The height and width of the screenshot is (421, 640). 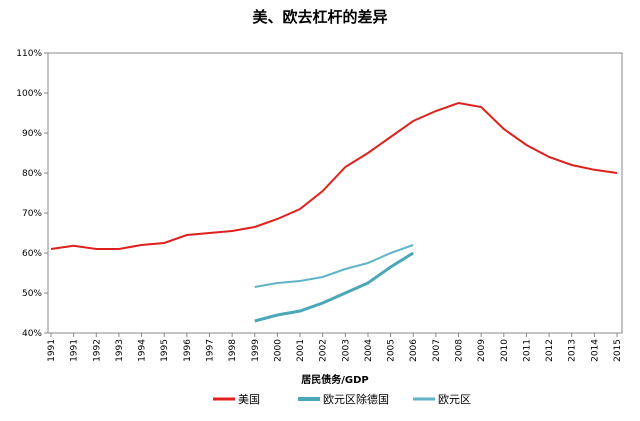 I want to click on y-tick-label: 80%, so click(x=32, y=174).